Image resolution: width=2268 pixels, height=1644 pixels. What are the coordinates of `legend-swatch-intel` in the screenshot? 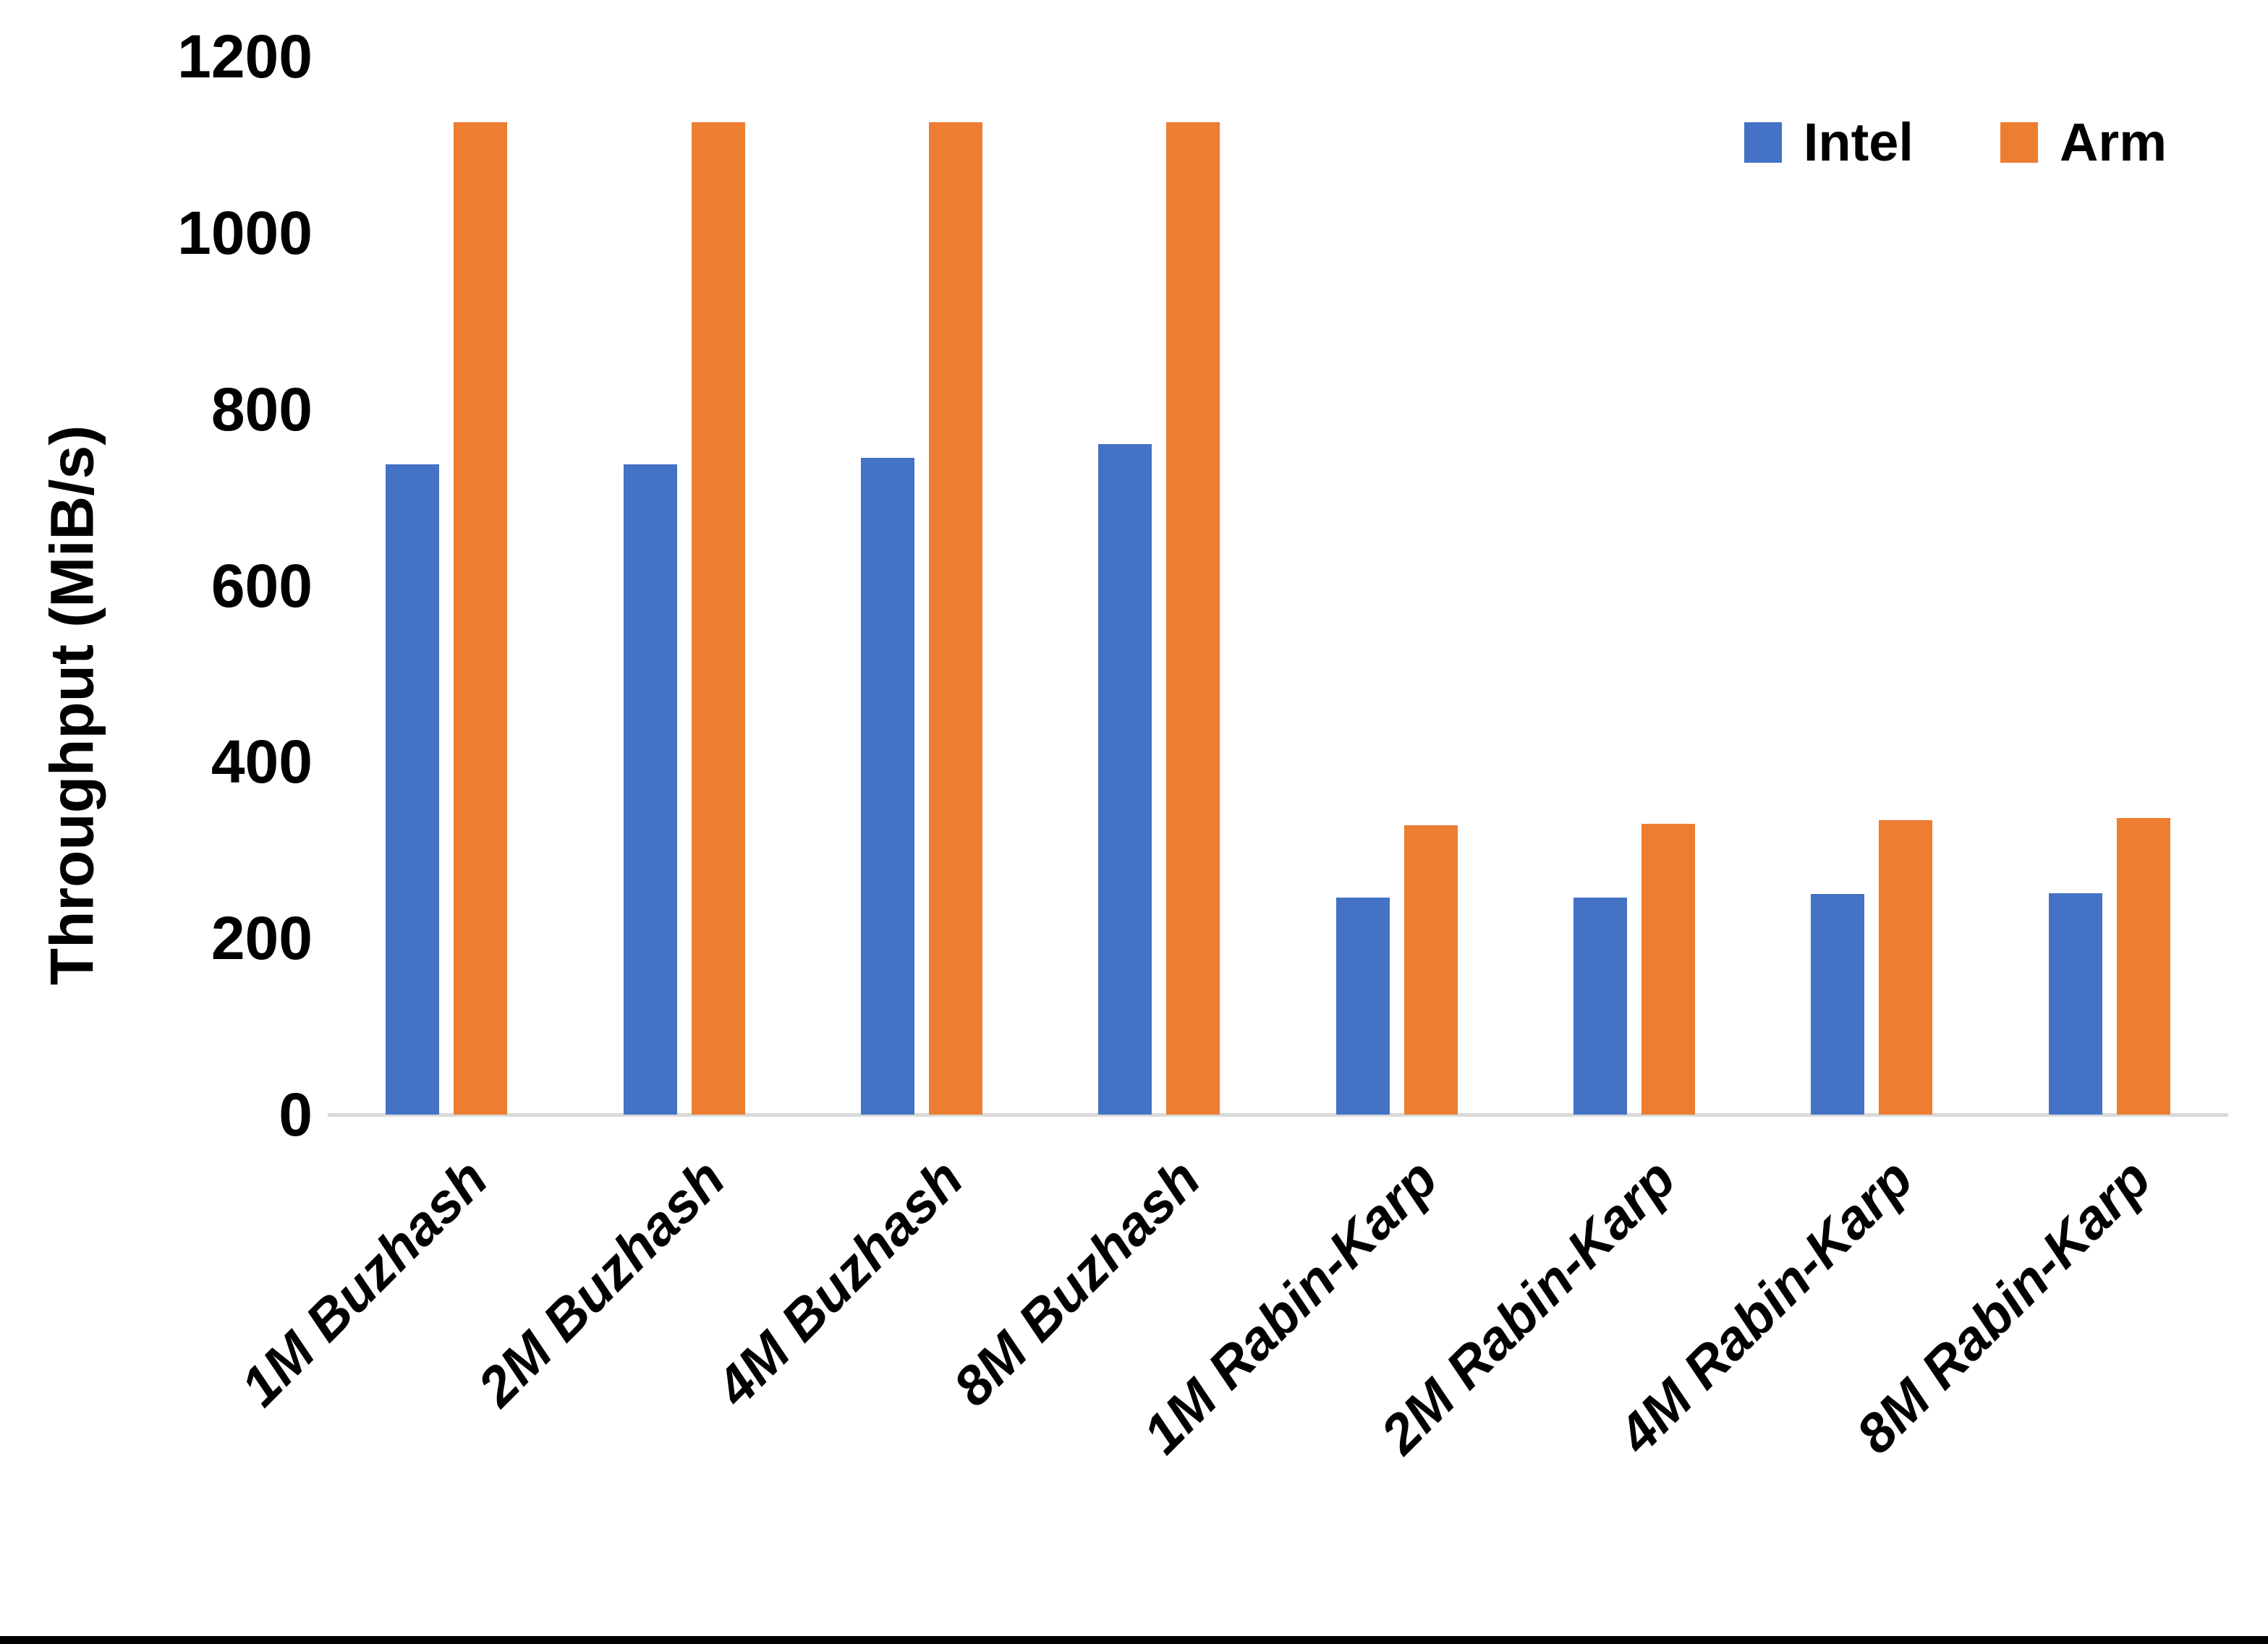 It's located at (1763, 142).